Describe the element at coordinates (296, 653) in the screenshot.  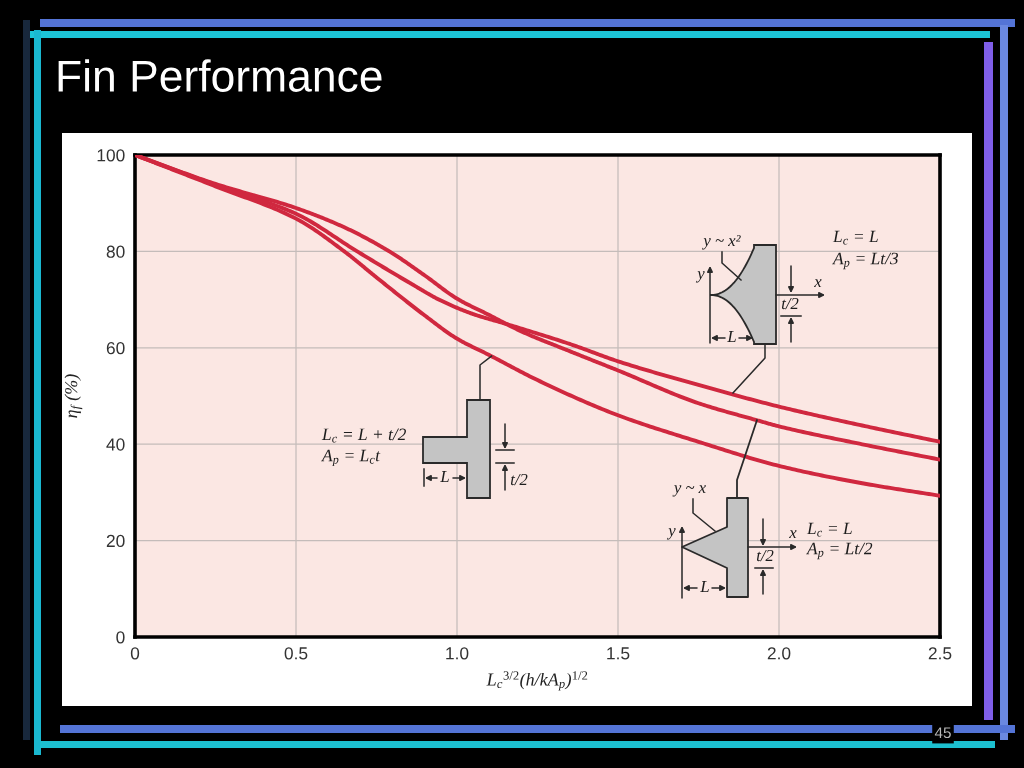
I see `x-tick-label: 0.5` at that location.